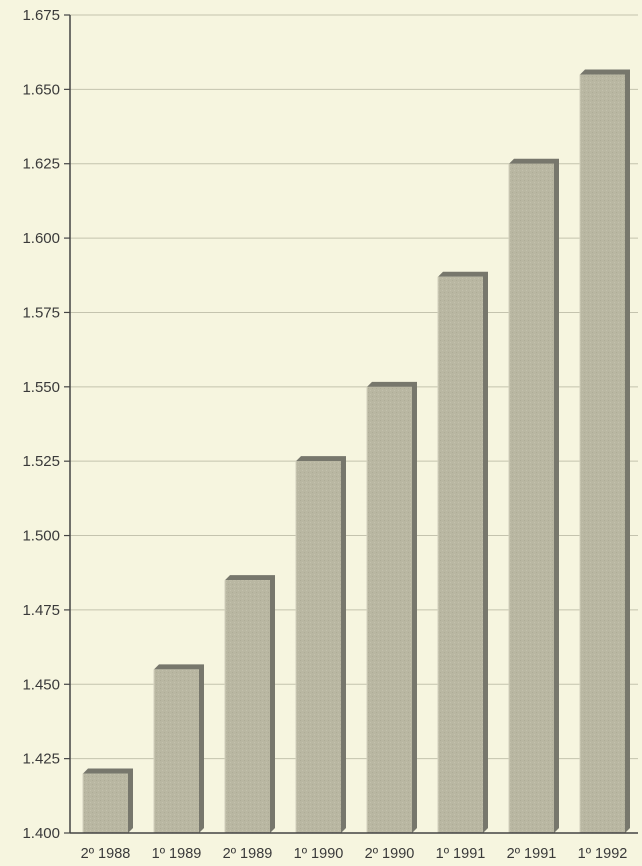 The height and width of the screenshot is (866, 642). Describe the element at coordinates (603, 854) in the screenshot. I see `x-tick-label: 1º 1992` at that location.